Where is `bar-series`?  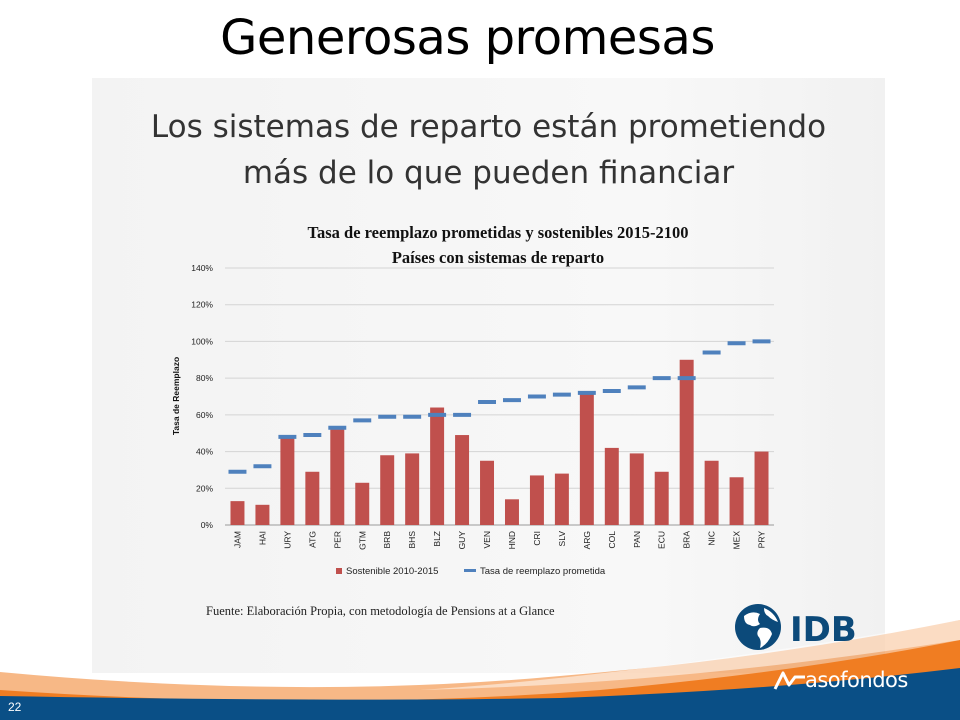 bar-series is located at coordinates (499, 442).